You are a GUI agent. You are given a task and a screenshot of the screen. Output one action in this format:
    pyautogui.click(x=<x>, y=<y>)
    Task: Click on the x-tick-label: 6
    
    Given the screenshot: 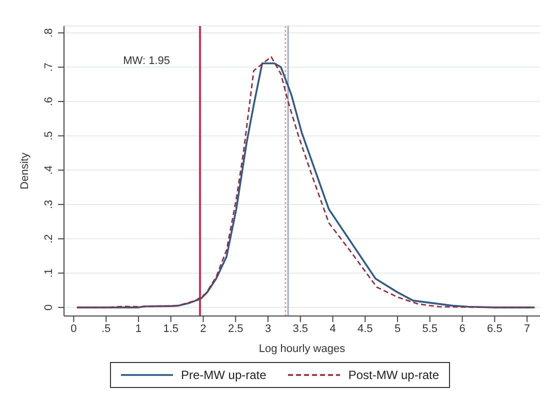 What is the action you would take?
    pyautogui.click(x=462, y=328)
    